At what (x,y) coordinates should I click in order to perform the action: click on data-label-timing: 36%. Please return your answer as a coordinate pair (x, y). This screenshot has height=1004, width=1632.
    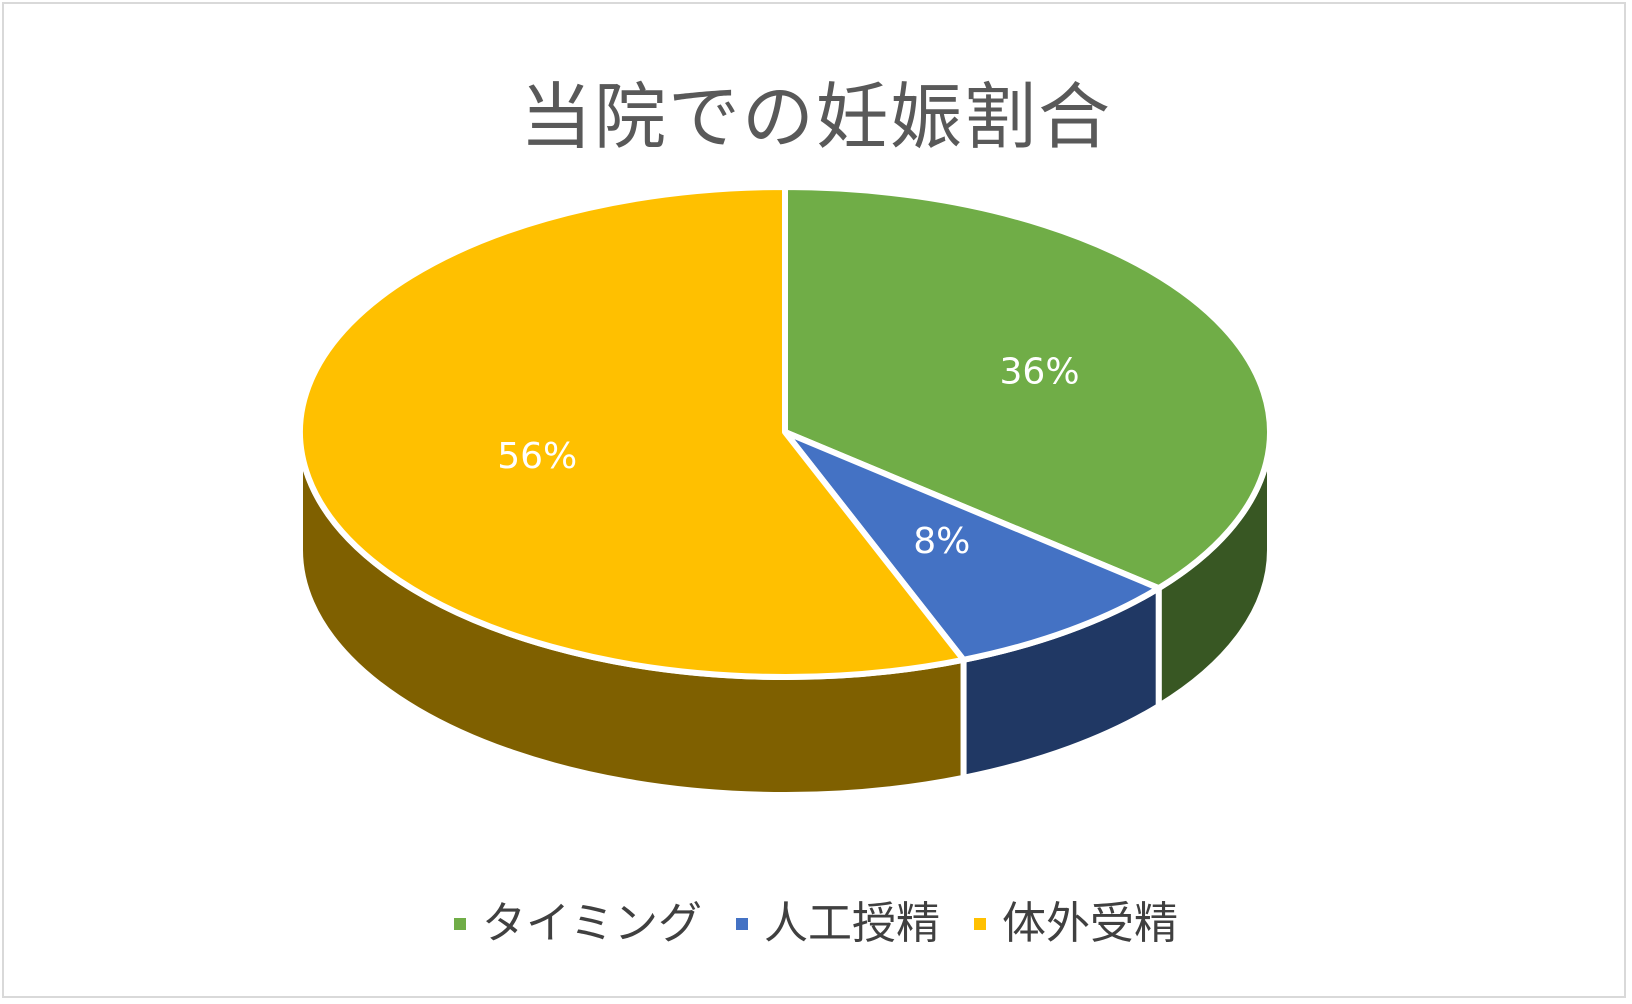
    Looking at the image, I should click on (1040, 372).